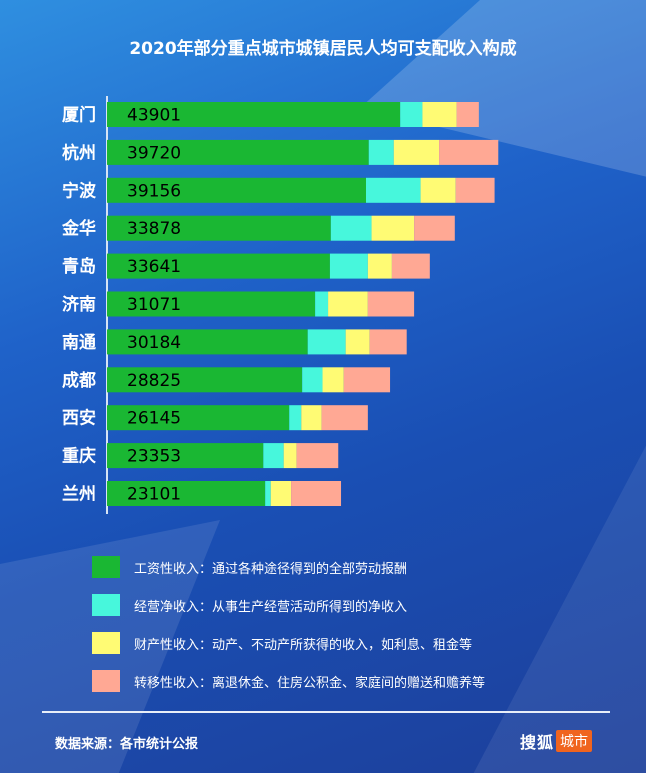  Describe the element at coordinates (79, 190) in the screenshot. I see `category-label: 宁波` at that location.